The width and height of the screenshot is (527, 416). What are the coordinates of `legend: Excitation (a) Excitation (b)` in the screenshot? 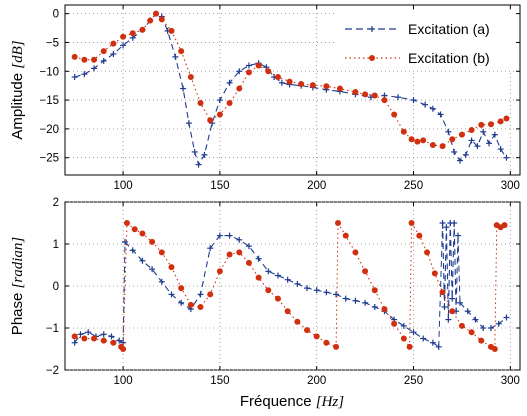 It's located at (425, 41).